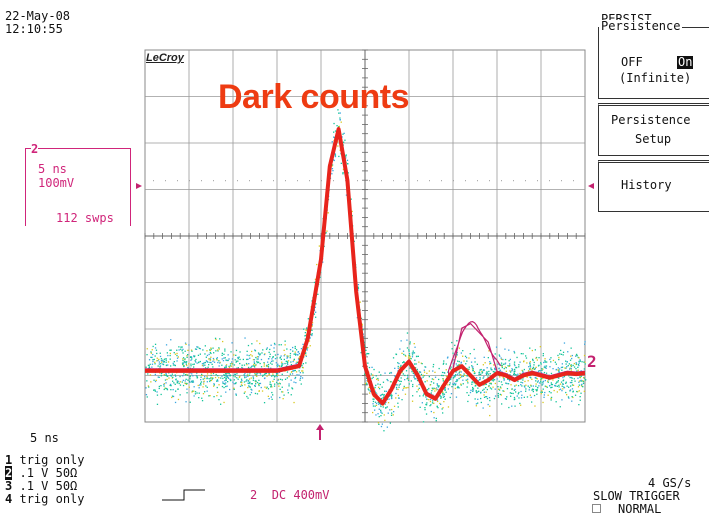 The image size is (709, 522). I want to click on channel1-row: 1 trig only, so click(45, 460).